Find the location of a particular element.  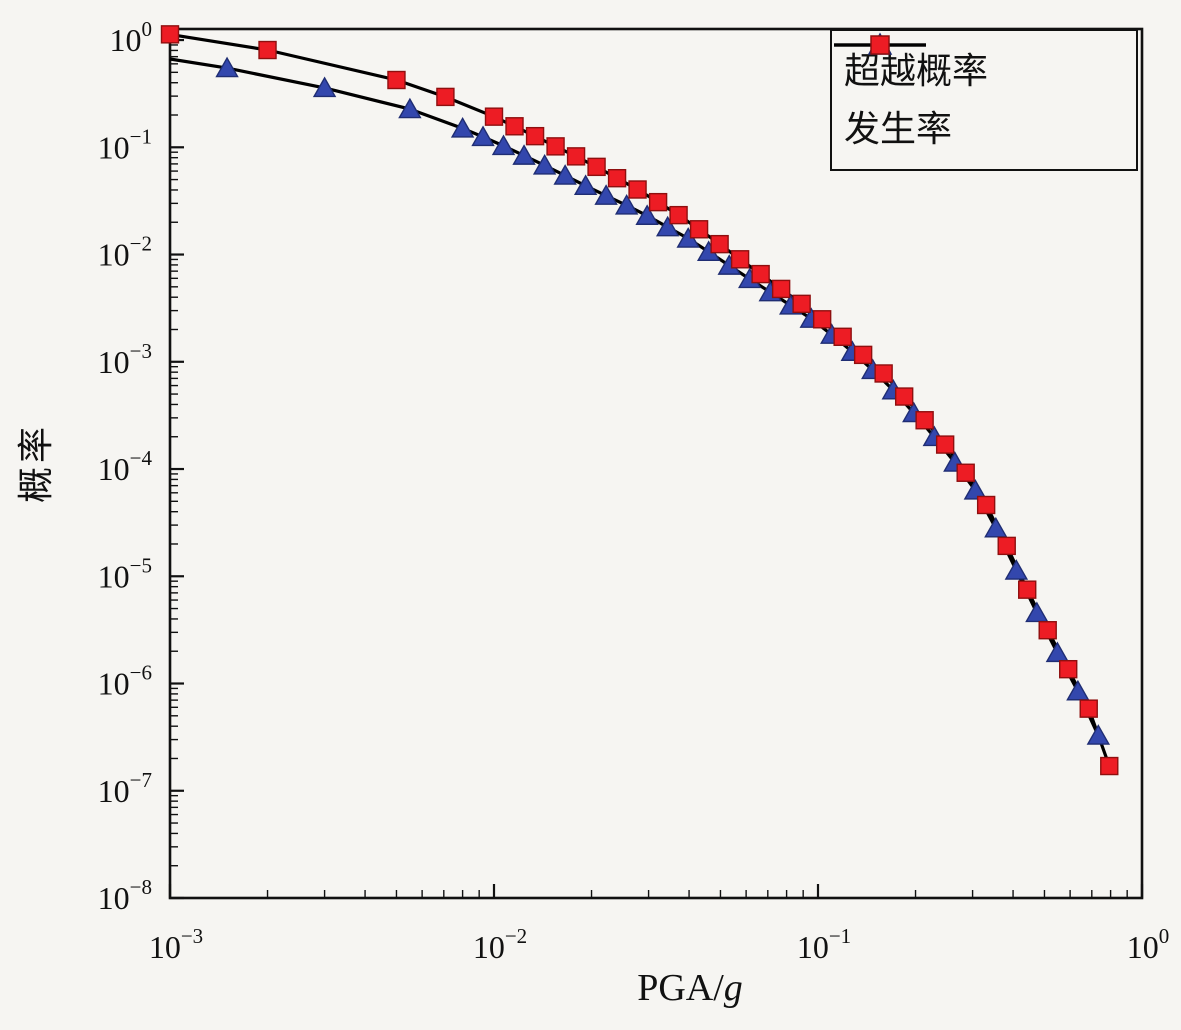

x-axis-title-symbol: g is located at coordinates (733, 988).